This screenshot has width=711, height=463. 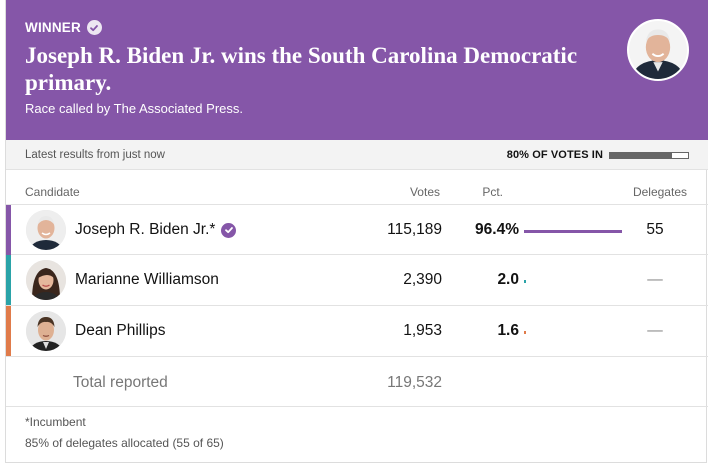 I want to click on total-votes: 119,532, so click(x=414, y=382).